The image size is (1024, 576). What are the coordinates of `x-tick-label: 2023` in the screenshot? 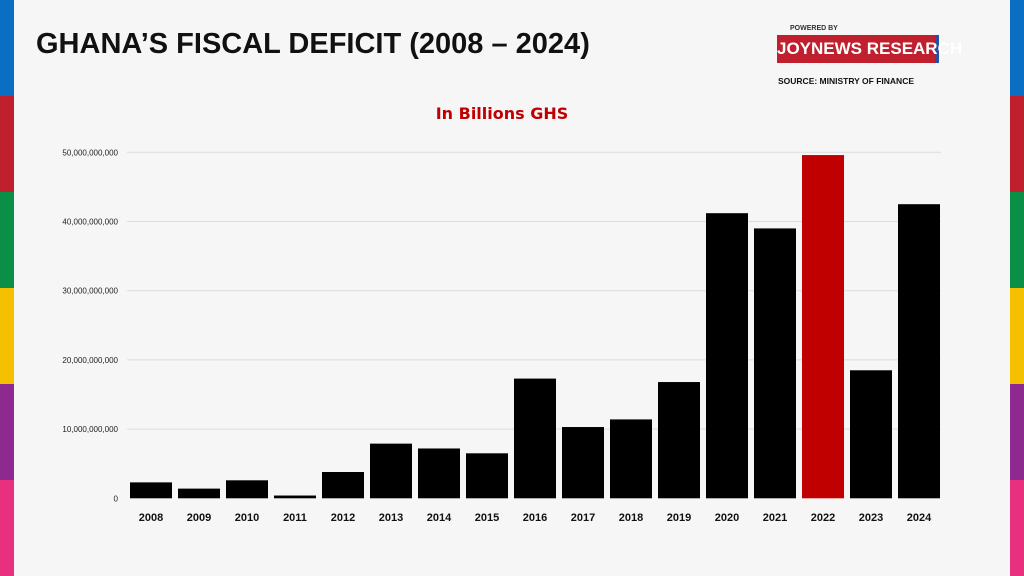 It's located at (871, 518).